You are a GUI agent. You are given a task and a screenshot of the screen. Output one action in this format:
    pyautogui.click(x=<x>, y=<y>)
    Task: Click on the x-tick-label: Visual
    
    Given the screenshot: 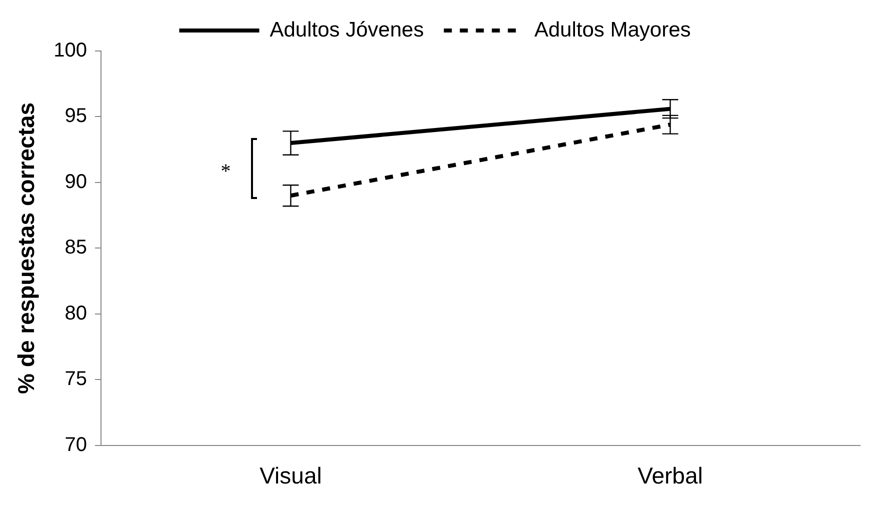 What is the action you would take?
    pyautogui.click(x=291, y=475)
    